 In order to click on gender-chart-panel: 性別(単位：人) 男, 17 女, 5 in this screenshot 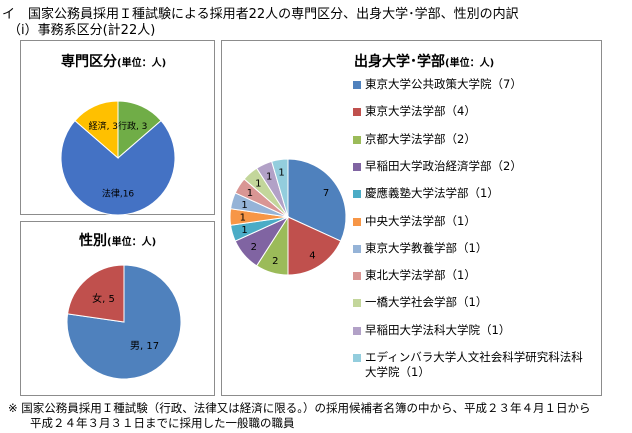, I will do `click(117, 308)`.